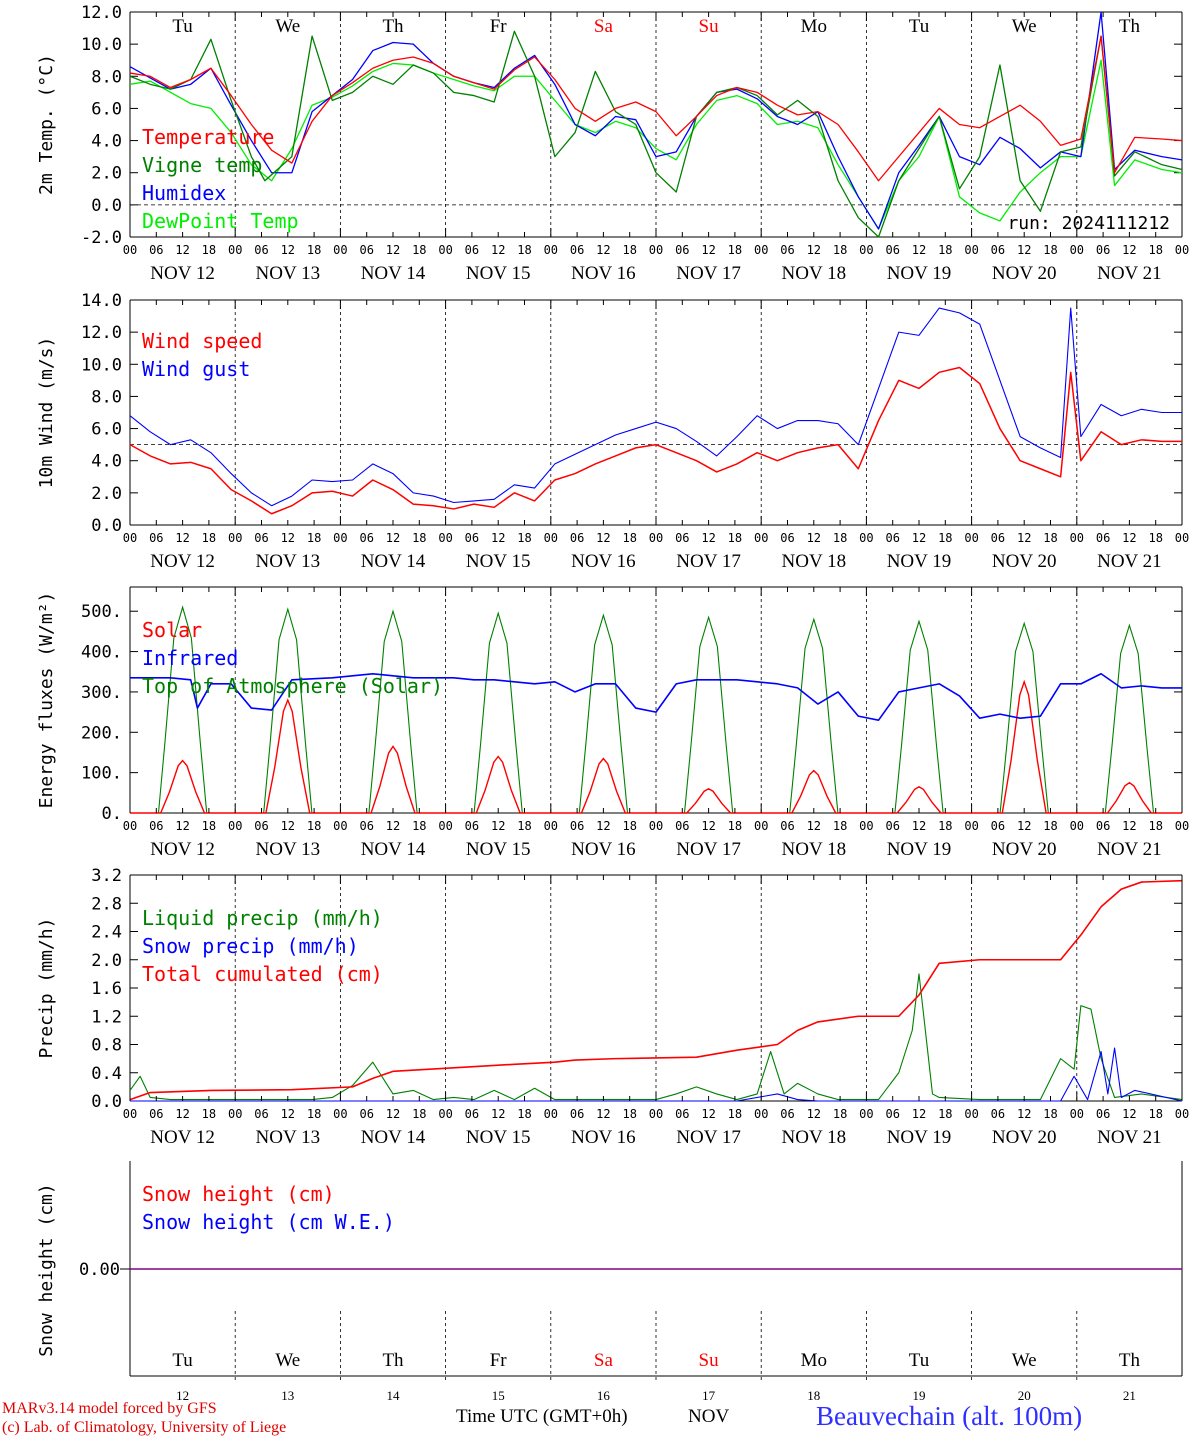 The image size is (1194, 1440). Describe the element at coordinates (499, 1360) in the screenshot. I see `weekday-label: Fr` at that location.